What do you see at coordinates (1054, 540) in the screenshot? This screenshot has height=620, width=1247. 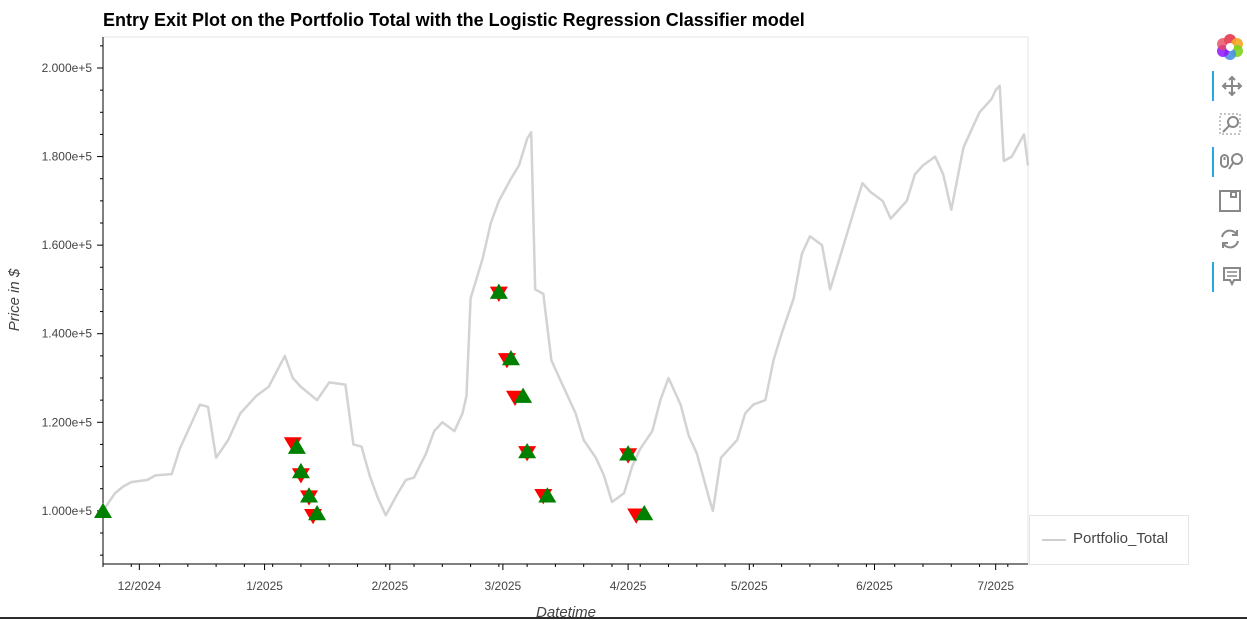 I see `legend-swatch` at bounding box center [1054, 540].